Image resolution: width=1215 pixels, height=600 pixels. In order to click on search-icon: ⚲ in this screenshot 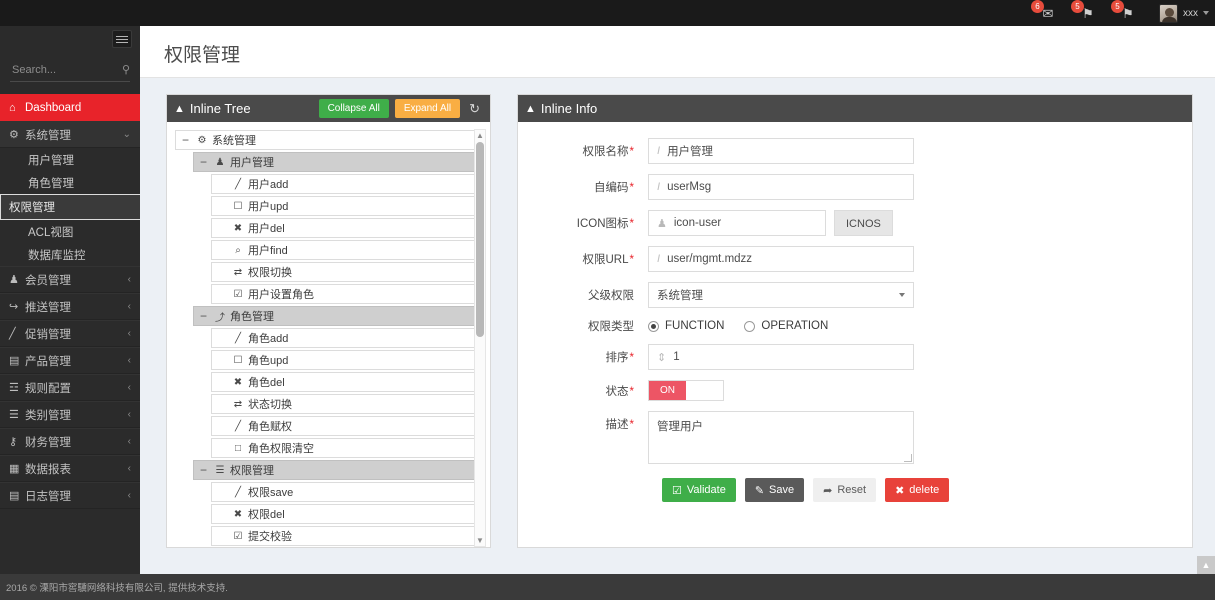, I will do `click(125, 70)`.